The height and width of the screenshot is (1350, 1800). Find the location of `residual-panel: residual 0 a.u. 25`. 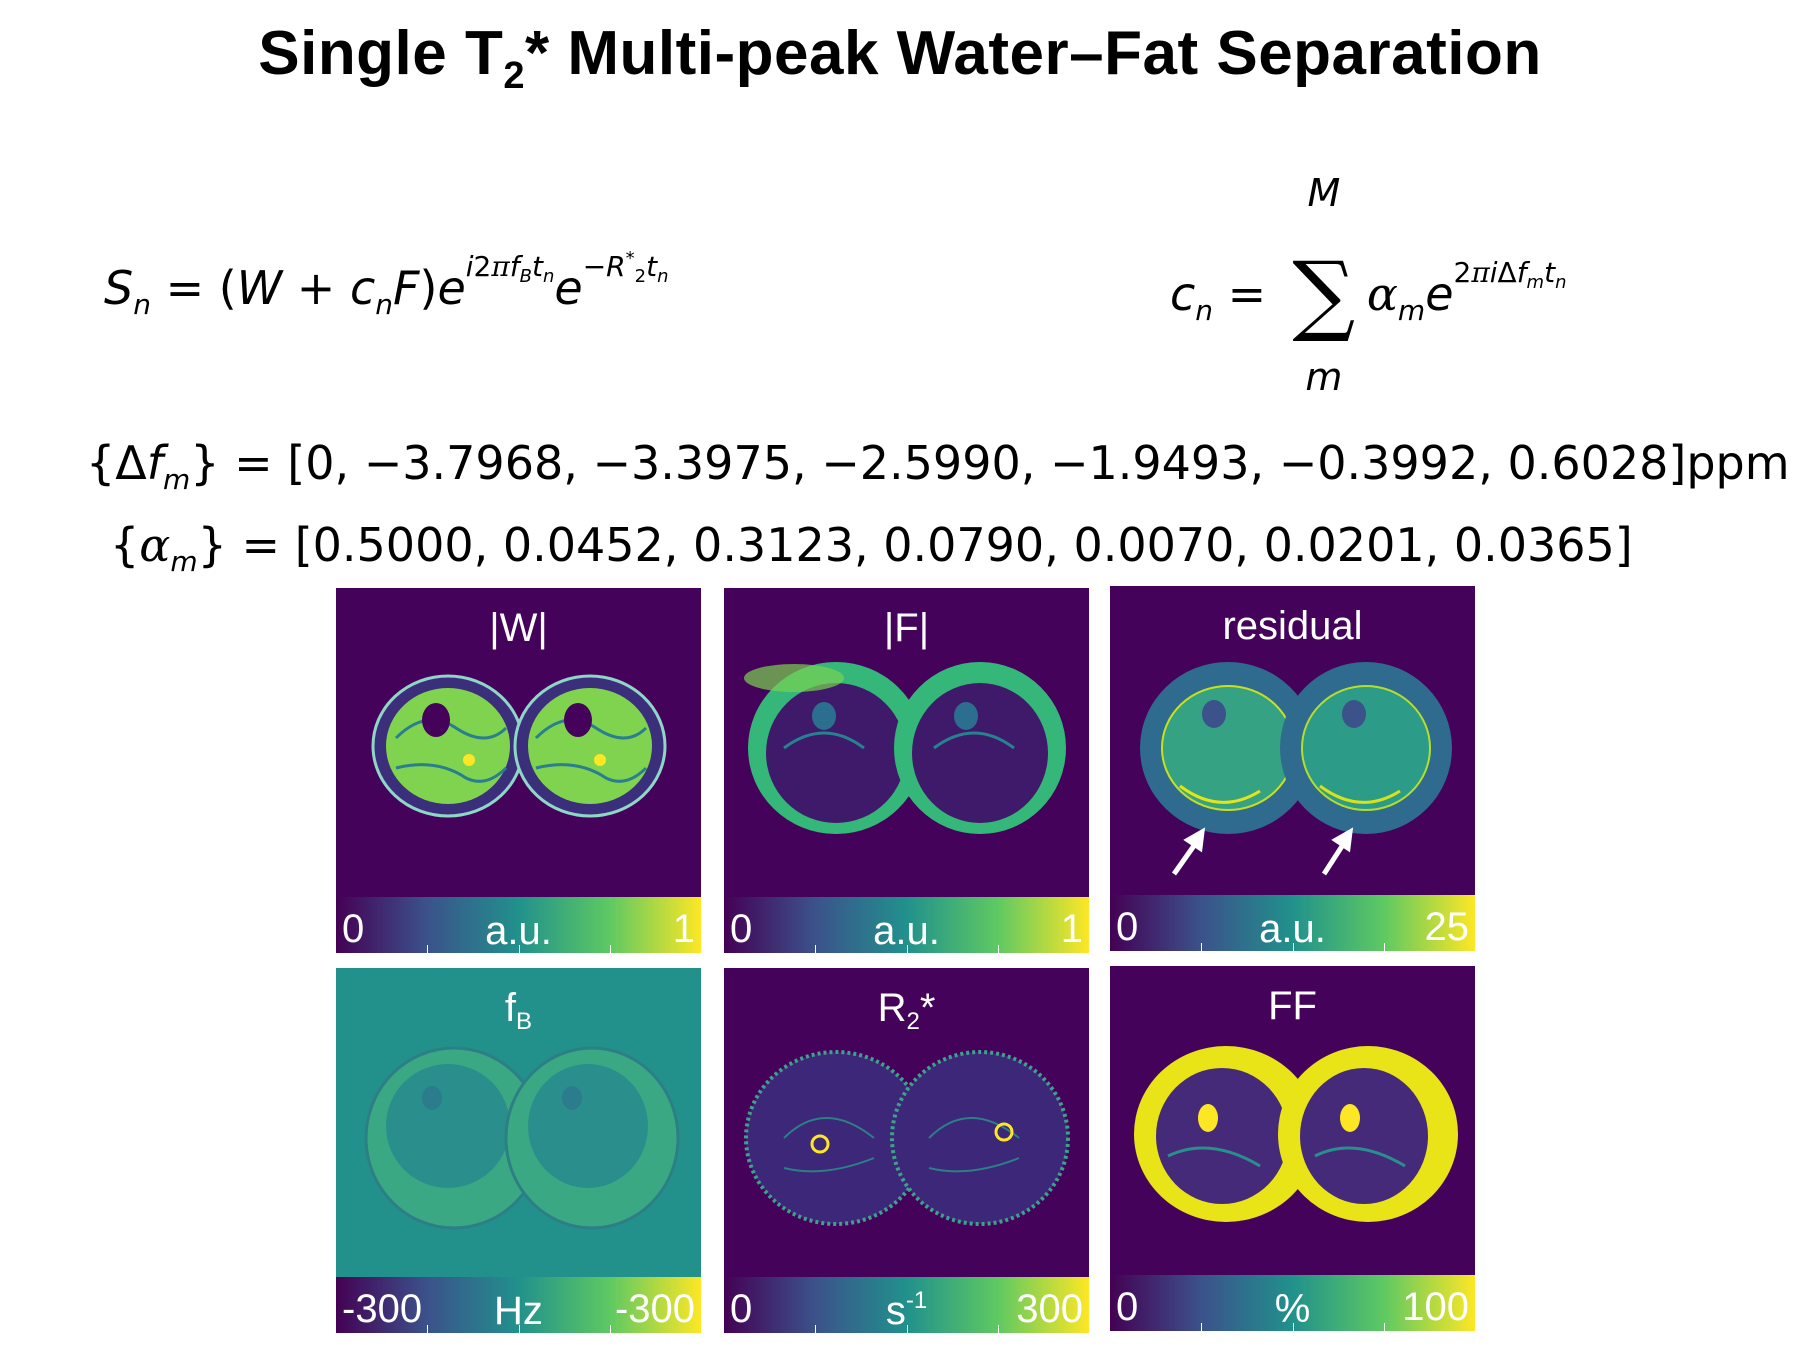

residual-panel: residual 0 a.u. 25 is located at coordinates (1292, 768).